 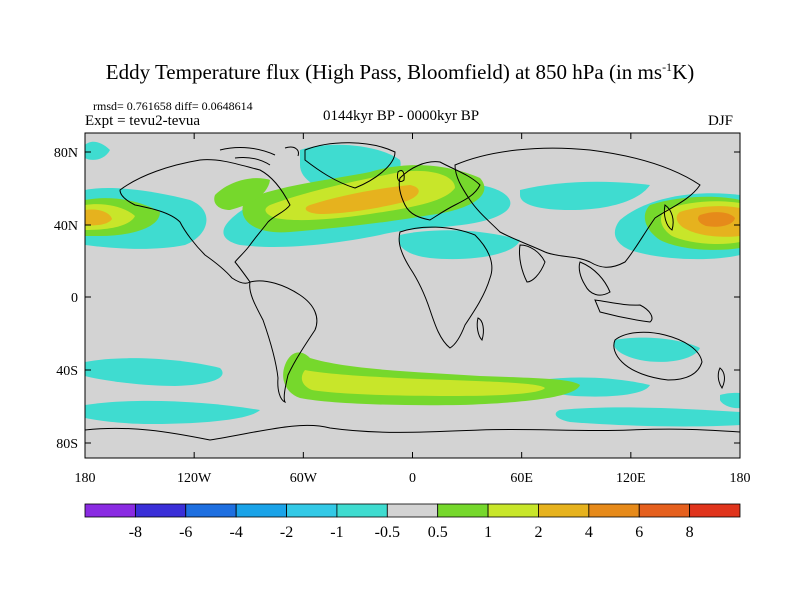 I want to click on contour-cyan-southern-ocean, so click(x=172, y=412).